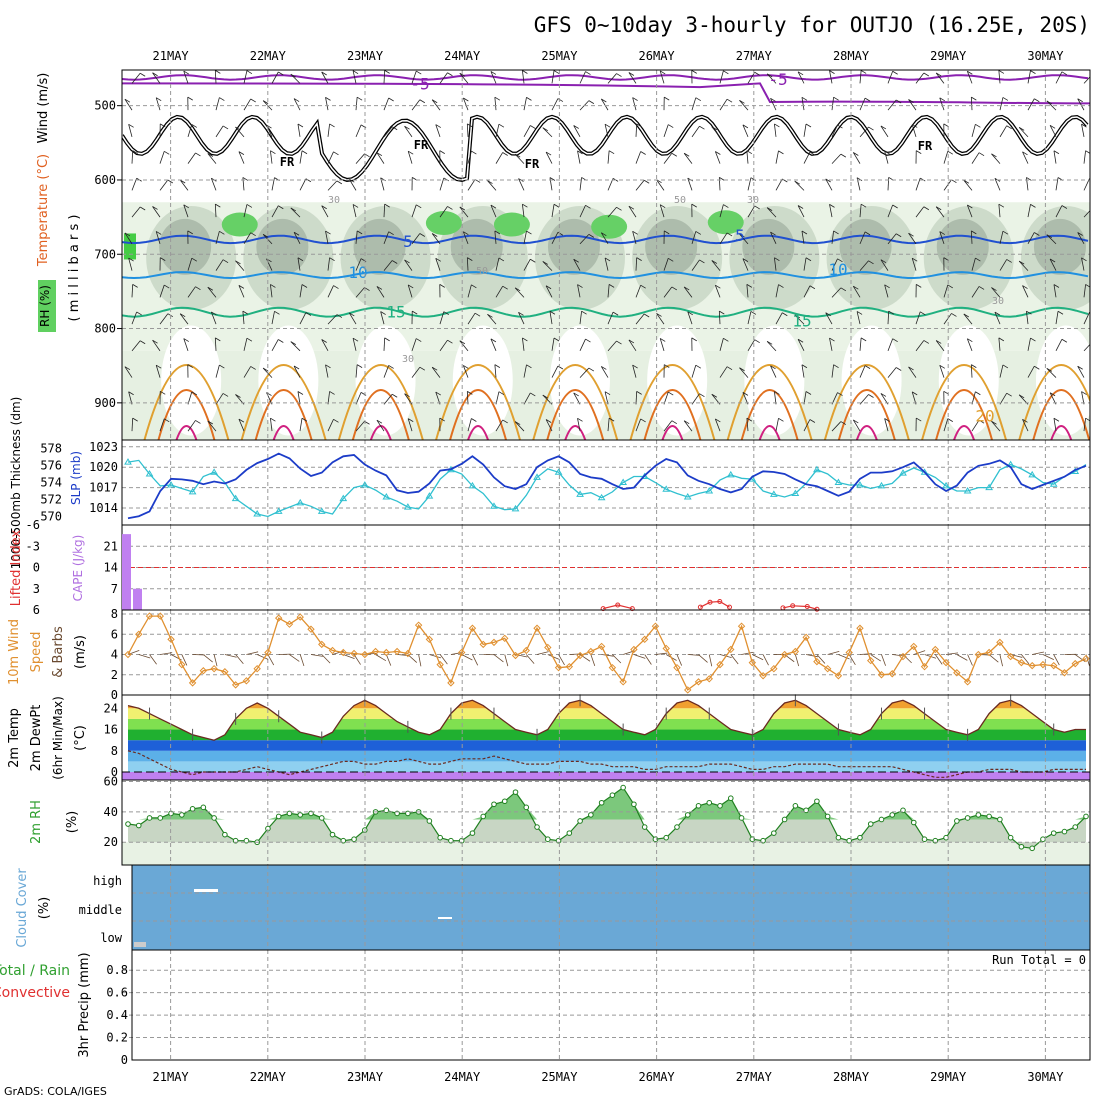  What do you see at coordinates (865, 246) in the screenshot?
I see `rh-contour-fill` at bounding box center [865, 246].